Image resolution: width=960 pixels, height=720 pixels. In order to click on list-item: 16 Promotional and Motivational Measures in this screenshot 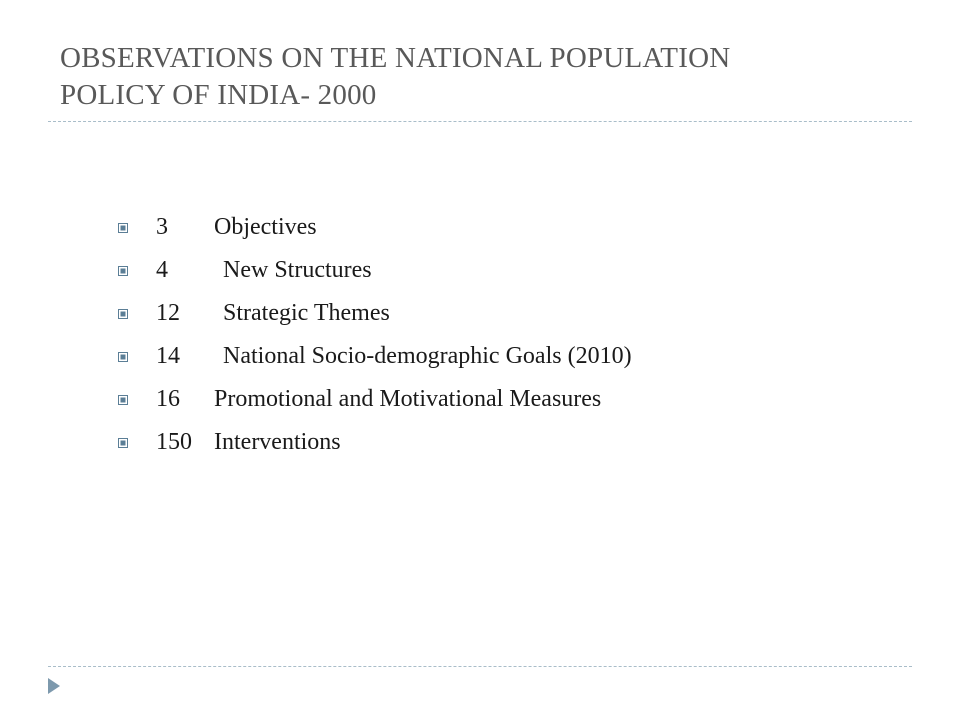, I will do `click(375, 399)`.